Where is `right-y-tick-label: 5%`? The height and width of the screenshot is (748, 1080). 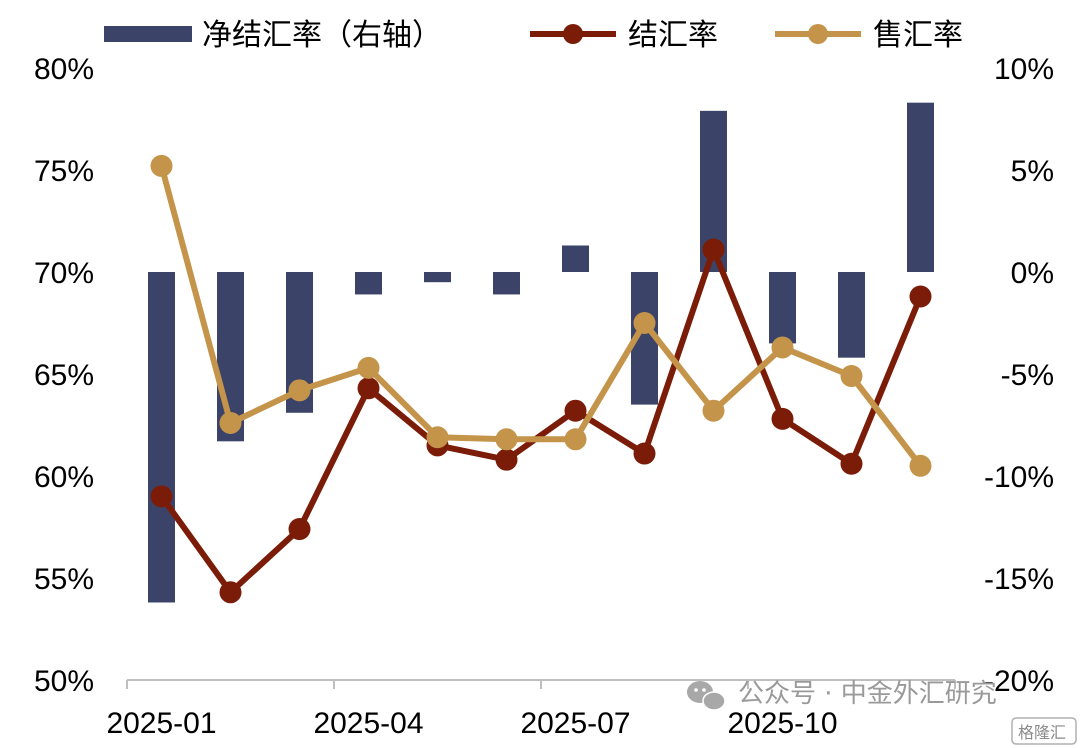
right-y-tick-label: 5% is located at coordinates (1032, 171).